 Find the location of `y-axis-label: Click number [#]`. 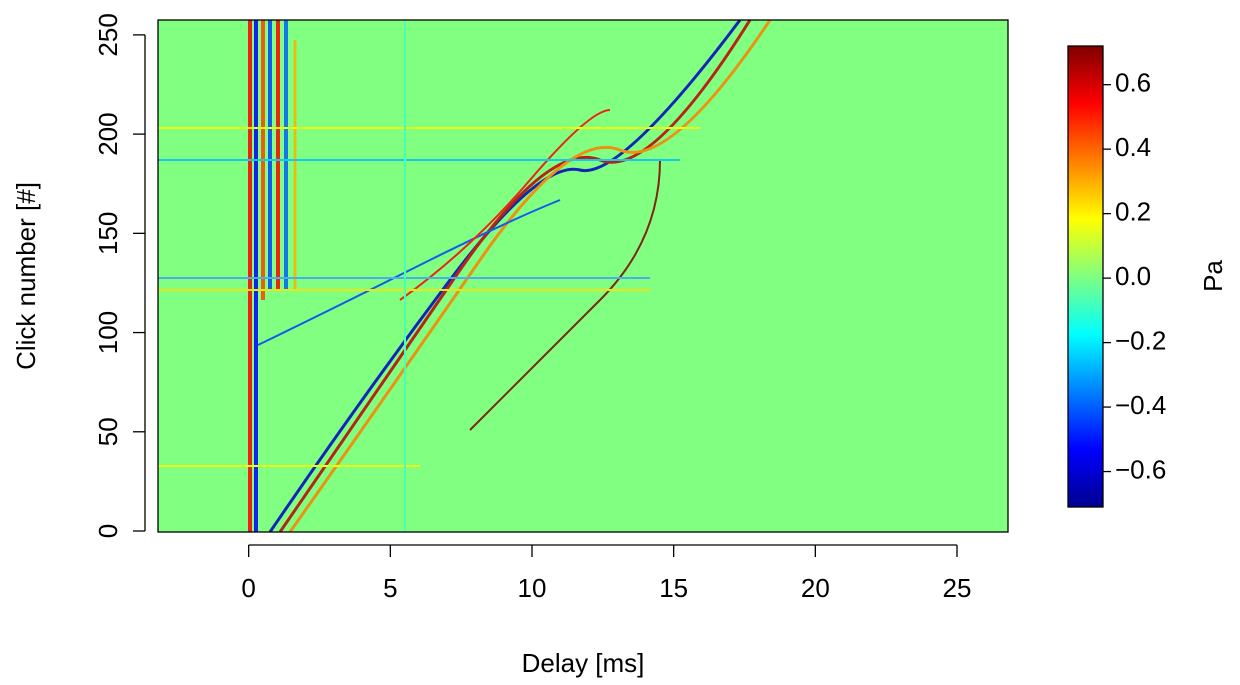

y-axis-label: Click number [#] is located at coordinates (26, 276).